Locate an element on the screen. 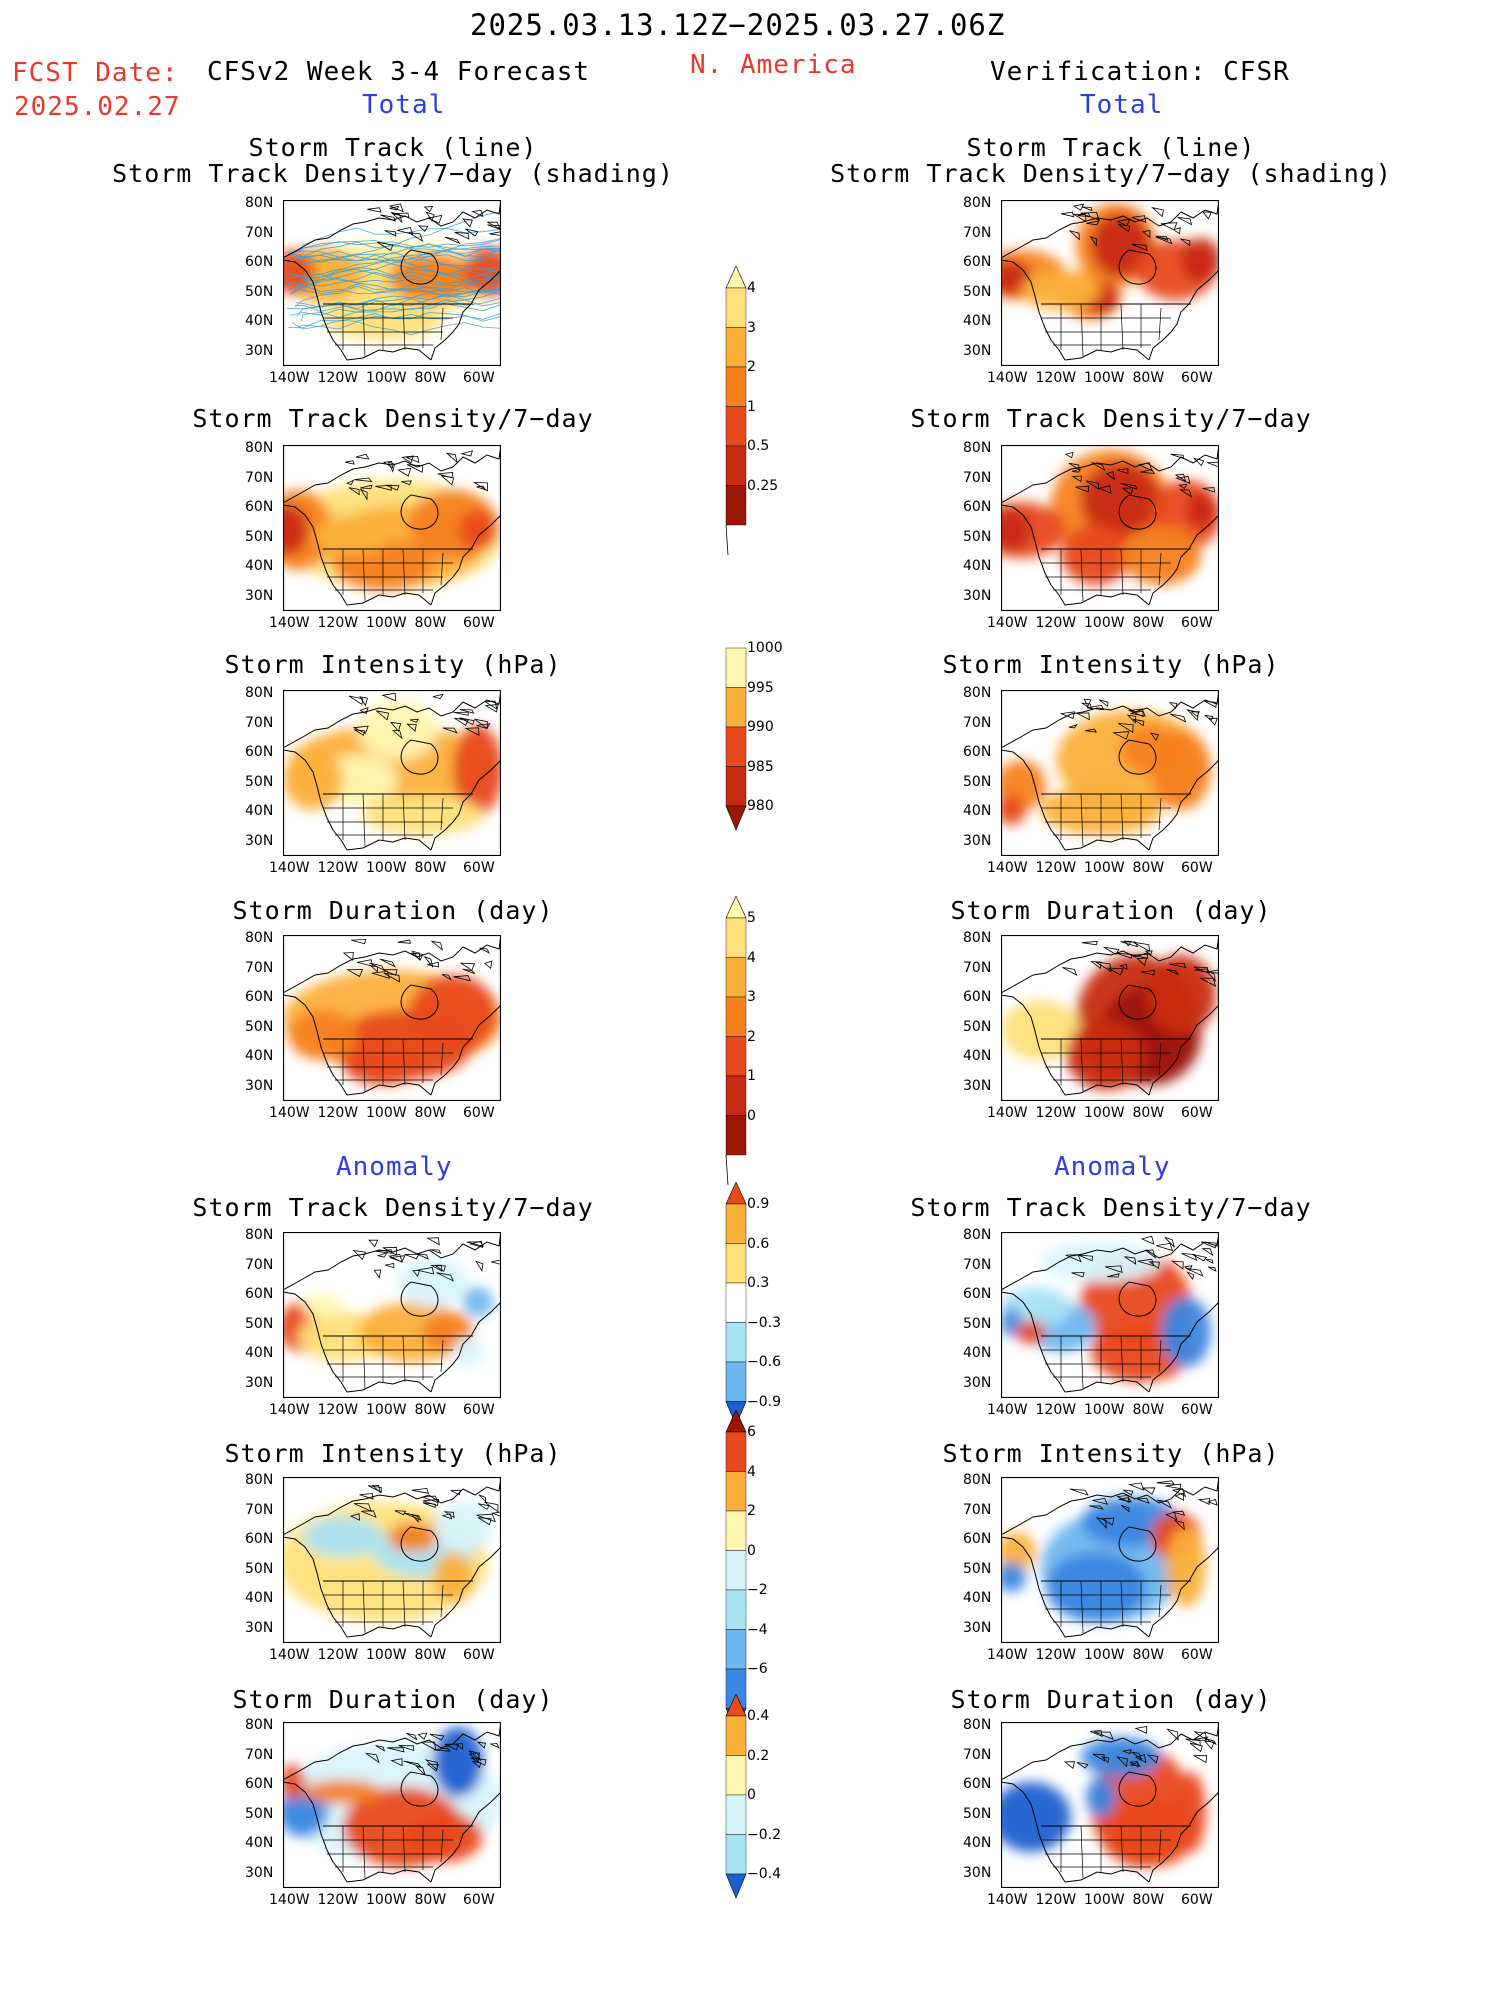 The image size is (1487, 2005). colorbar-tick-label: 0 is located at coordinates (751, 1115).